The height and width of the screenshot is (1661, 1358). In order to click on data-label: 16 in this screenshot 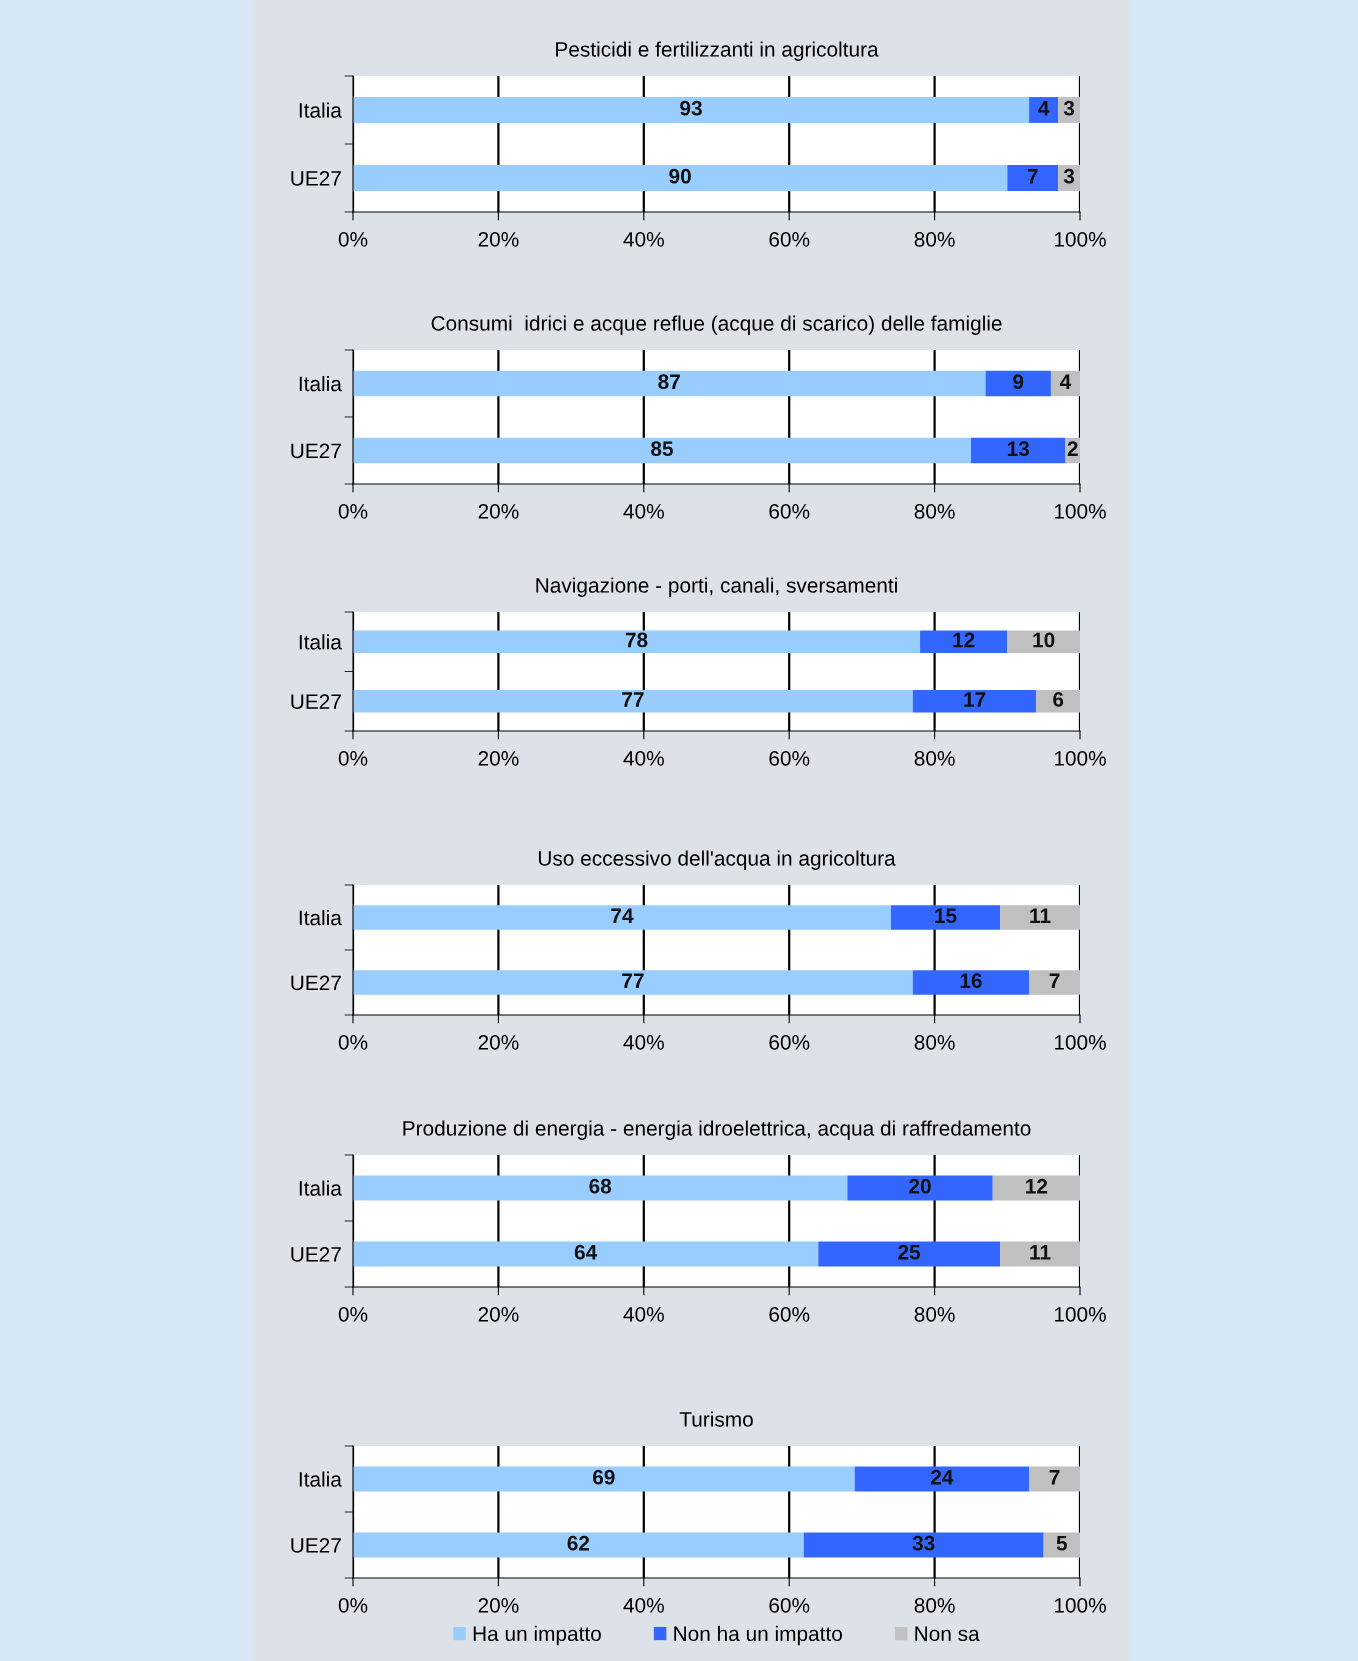, I will do `click(971, 981)`.